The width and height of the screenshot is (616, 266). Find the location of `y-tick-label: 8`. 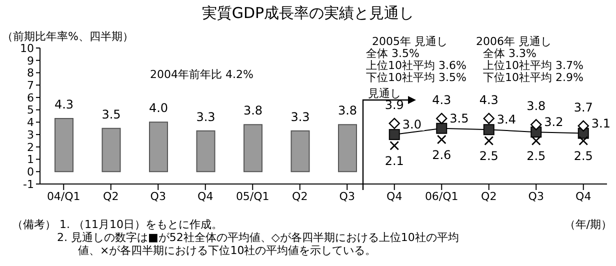

y-tick-label: 8 is located at coordinates (30, 73).